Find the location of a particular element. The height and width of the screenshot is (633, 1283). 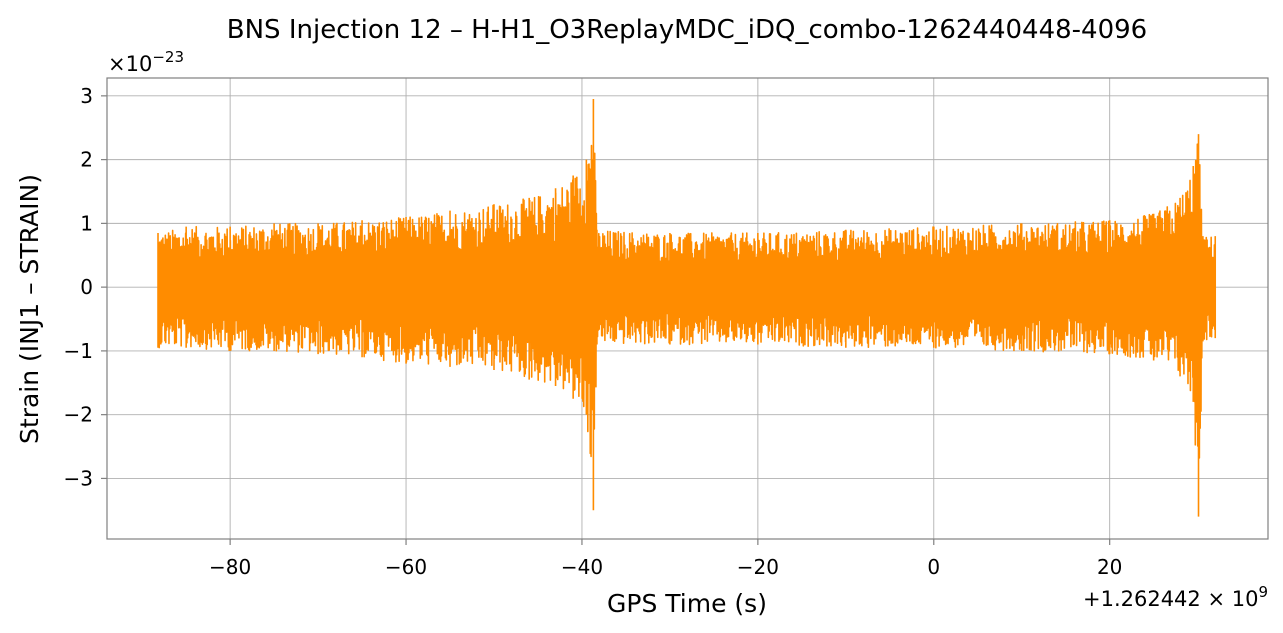

y-tick-label: 0 is located at coordinates (86, 287).